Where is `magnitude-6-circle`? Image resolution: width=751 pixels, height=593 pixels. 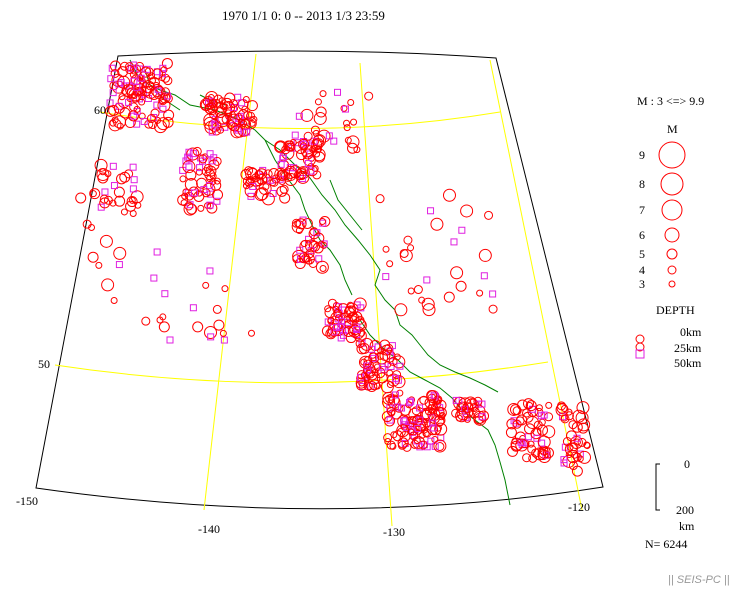 magnitude-6-circle is located at coordinates (672, 235).